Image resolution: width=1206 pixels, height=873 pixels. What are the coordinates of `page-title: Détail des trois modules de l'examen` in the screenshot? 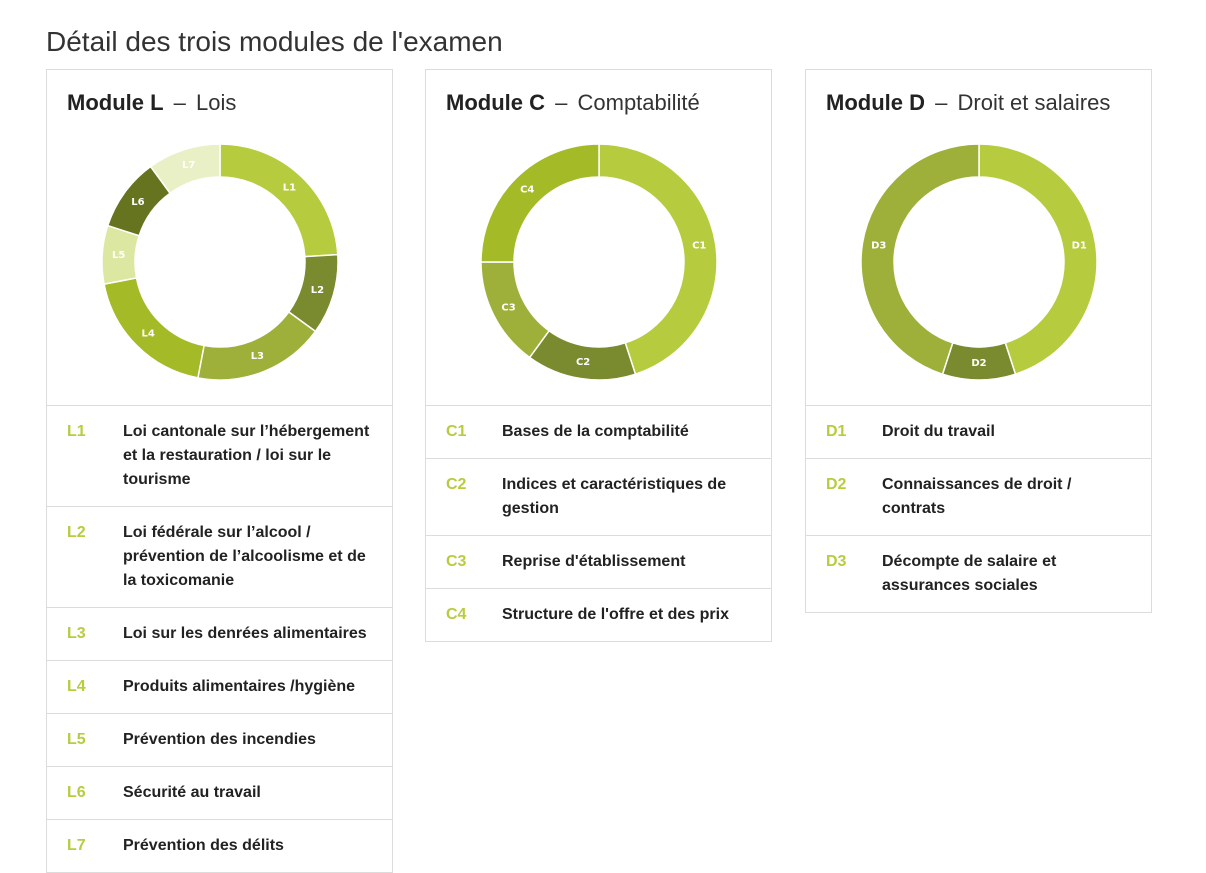 It's located at (274, 41).